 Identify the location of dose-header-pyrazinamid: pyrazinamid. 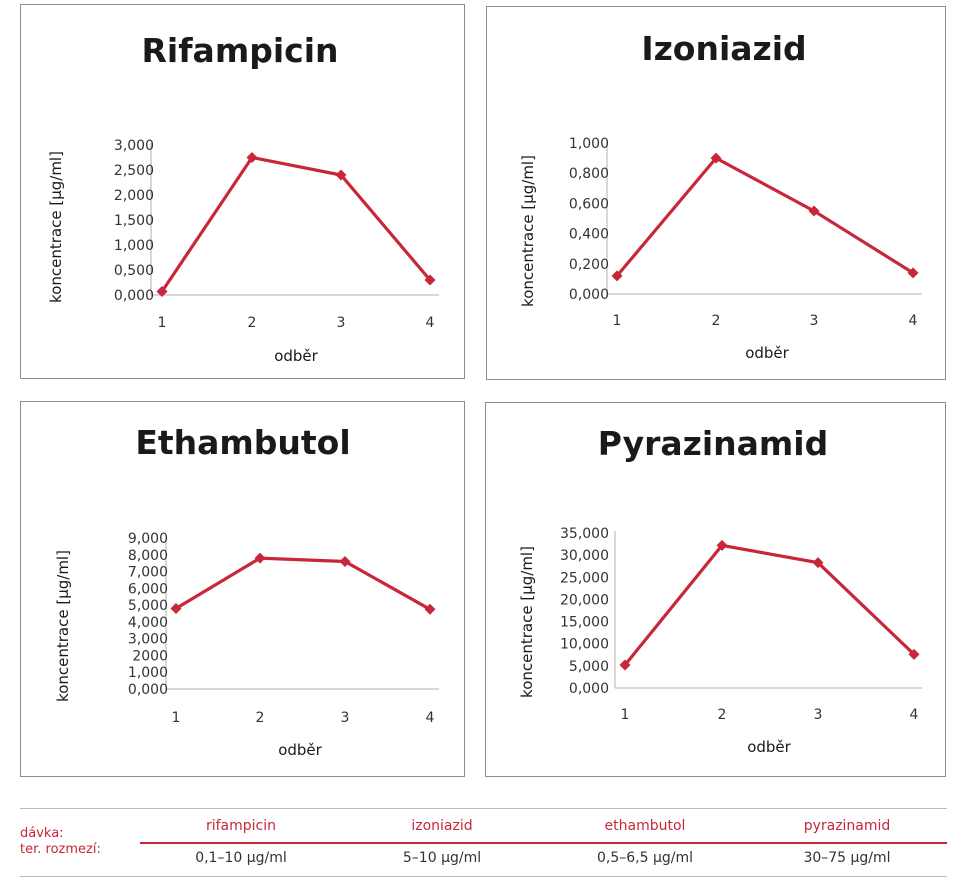
(847, 826).